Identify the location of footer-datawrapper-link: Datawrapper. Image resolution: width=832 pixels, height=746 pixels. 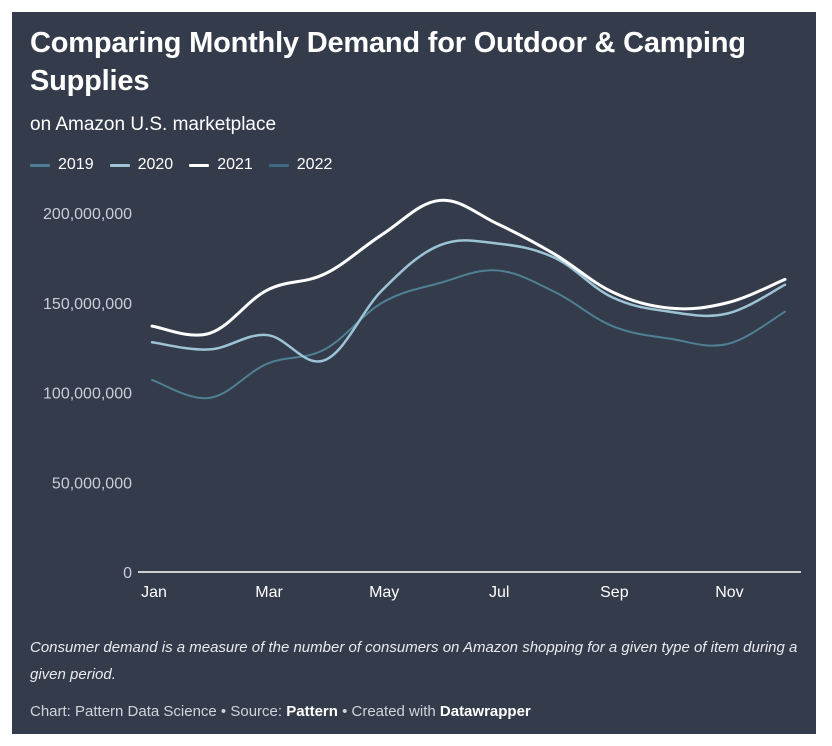
(485, 711).